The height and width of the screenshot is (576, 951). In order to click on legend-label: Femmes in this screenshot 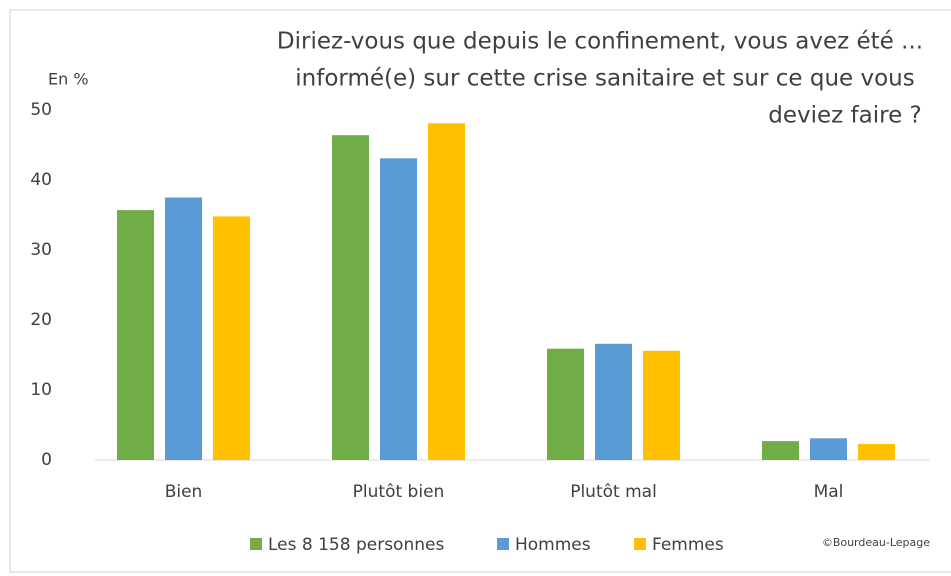, I will do `click(688, 545)`.